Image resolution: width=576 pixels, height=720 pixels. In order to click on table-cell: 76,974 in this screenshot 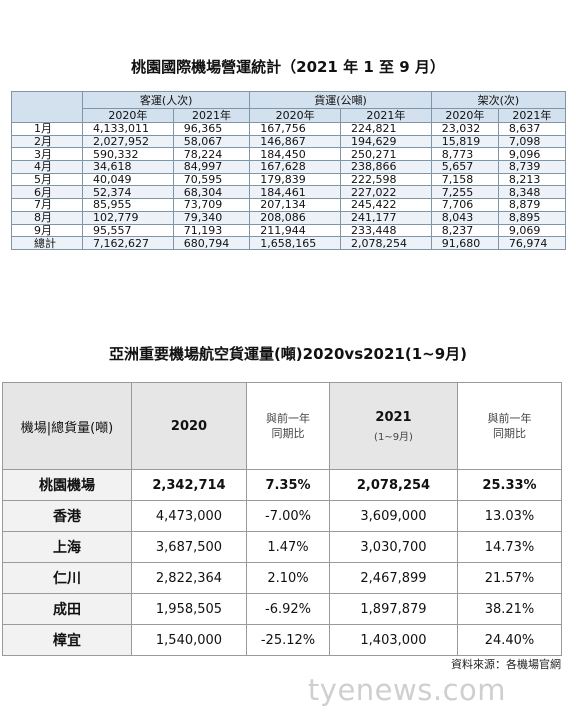, I will do `click(532, 243)`.